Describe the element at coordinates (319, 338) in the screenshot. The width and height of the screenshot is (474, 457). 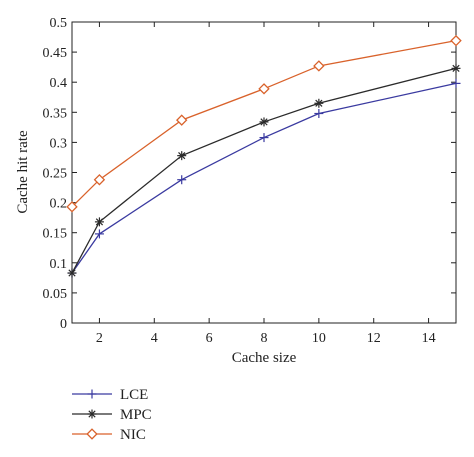
I see `x-tick-label: 10` at that location.